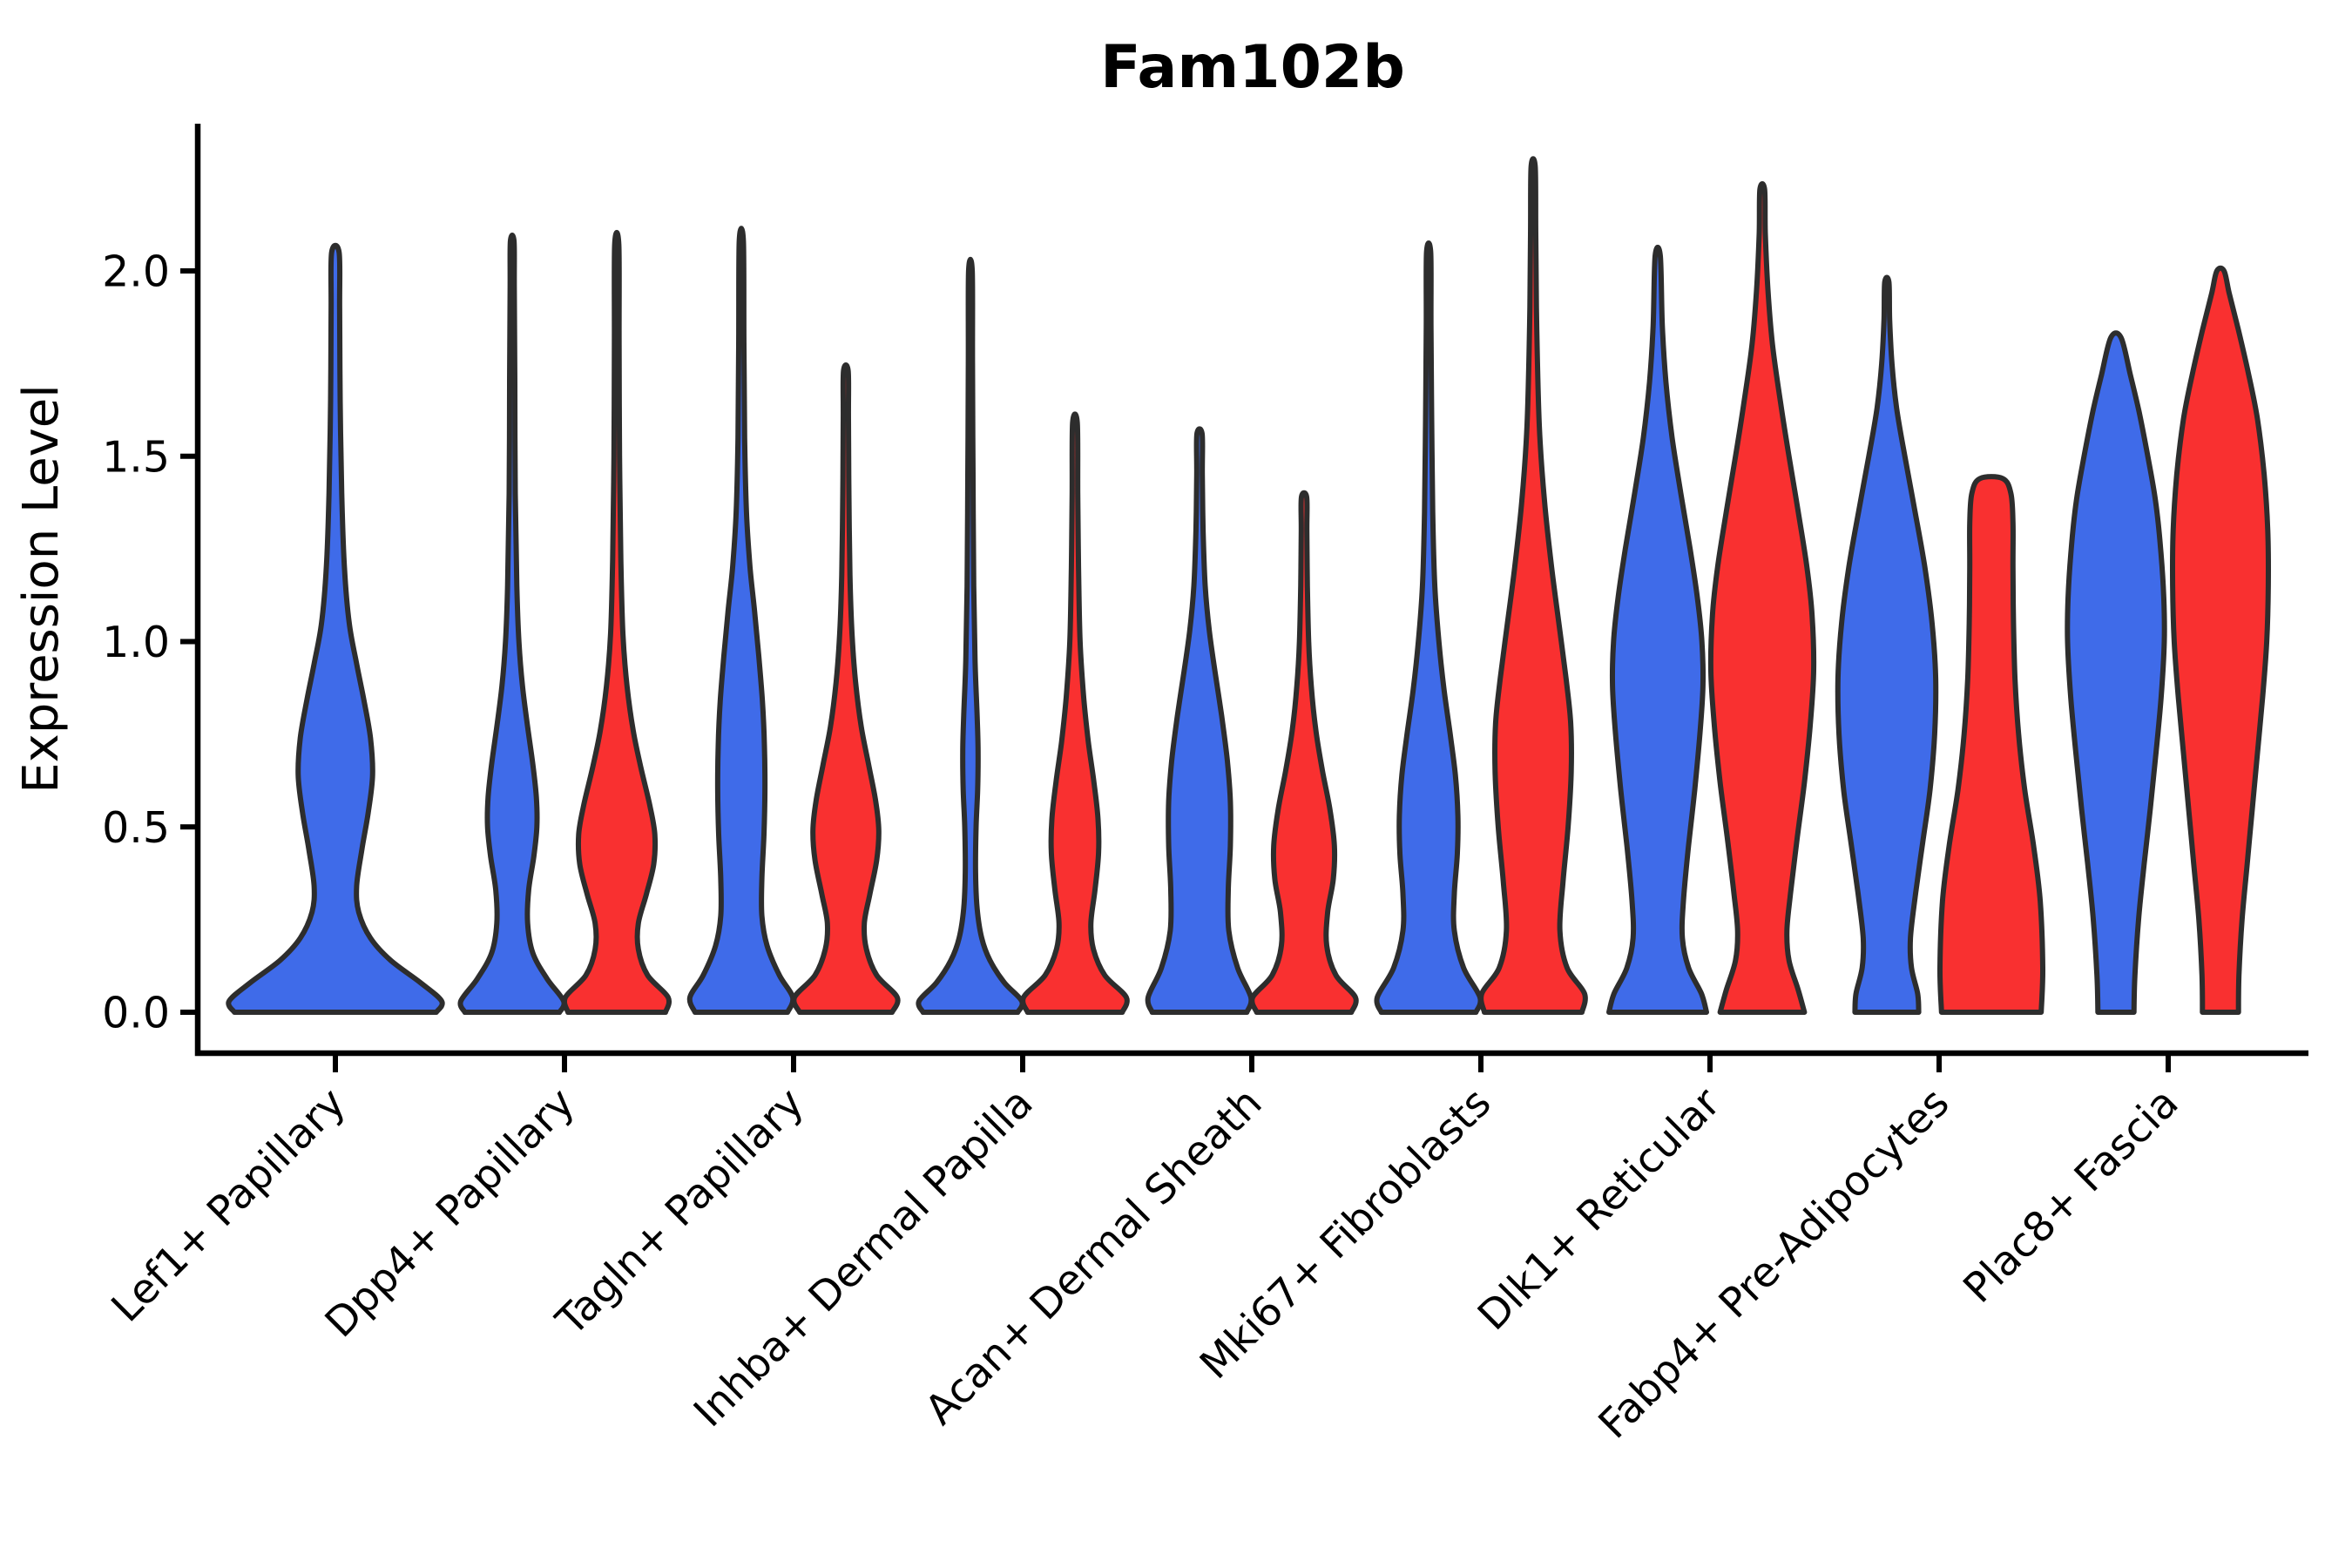 This screenshot has height=1568, width=2352. Describe the element at coordinates (680, 1212) in the screenshot. I see `x-tick-label: Tagln+ Papillary` at that location.